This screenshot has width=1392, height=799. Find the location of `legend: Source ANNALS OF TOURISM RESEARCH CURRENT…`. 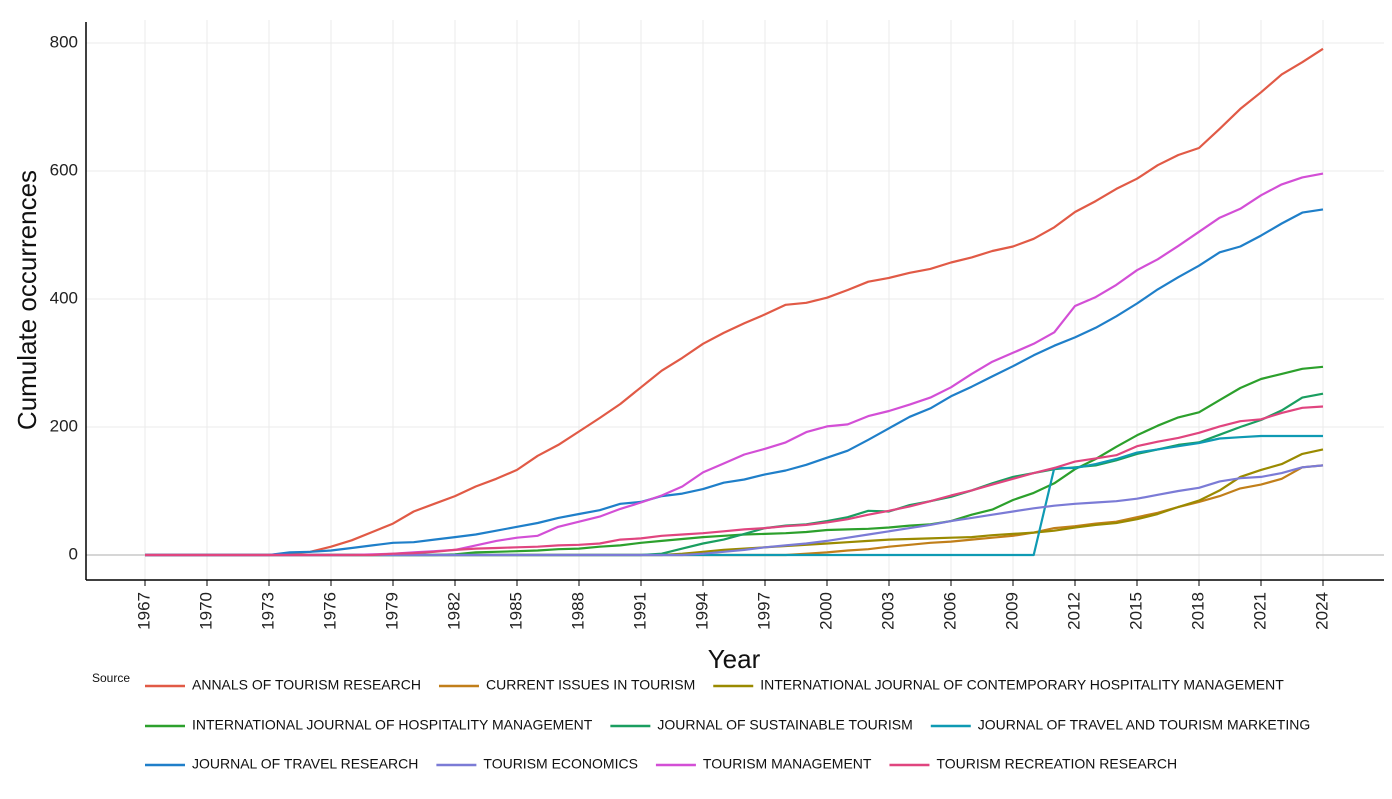

legend: Source ANNALS OF TOURISM RESEARCH CURRENT… is located at coordinates (701, 721).